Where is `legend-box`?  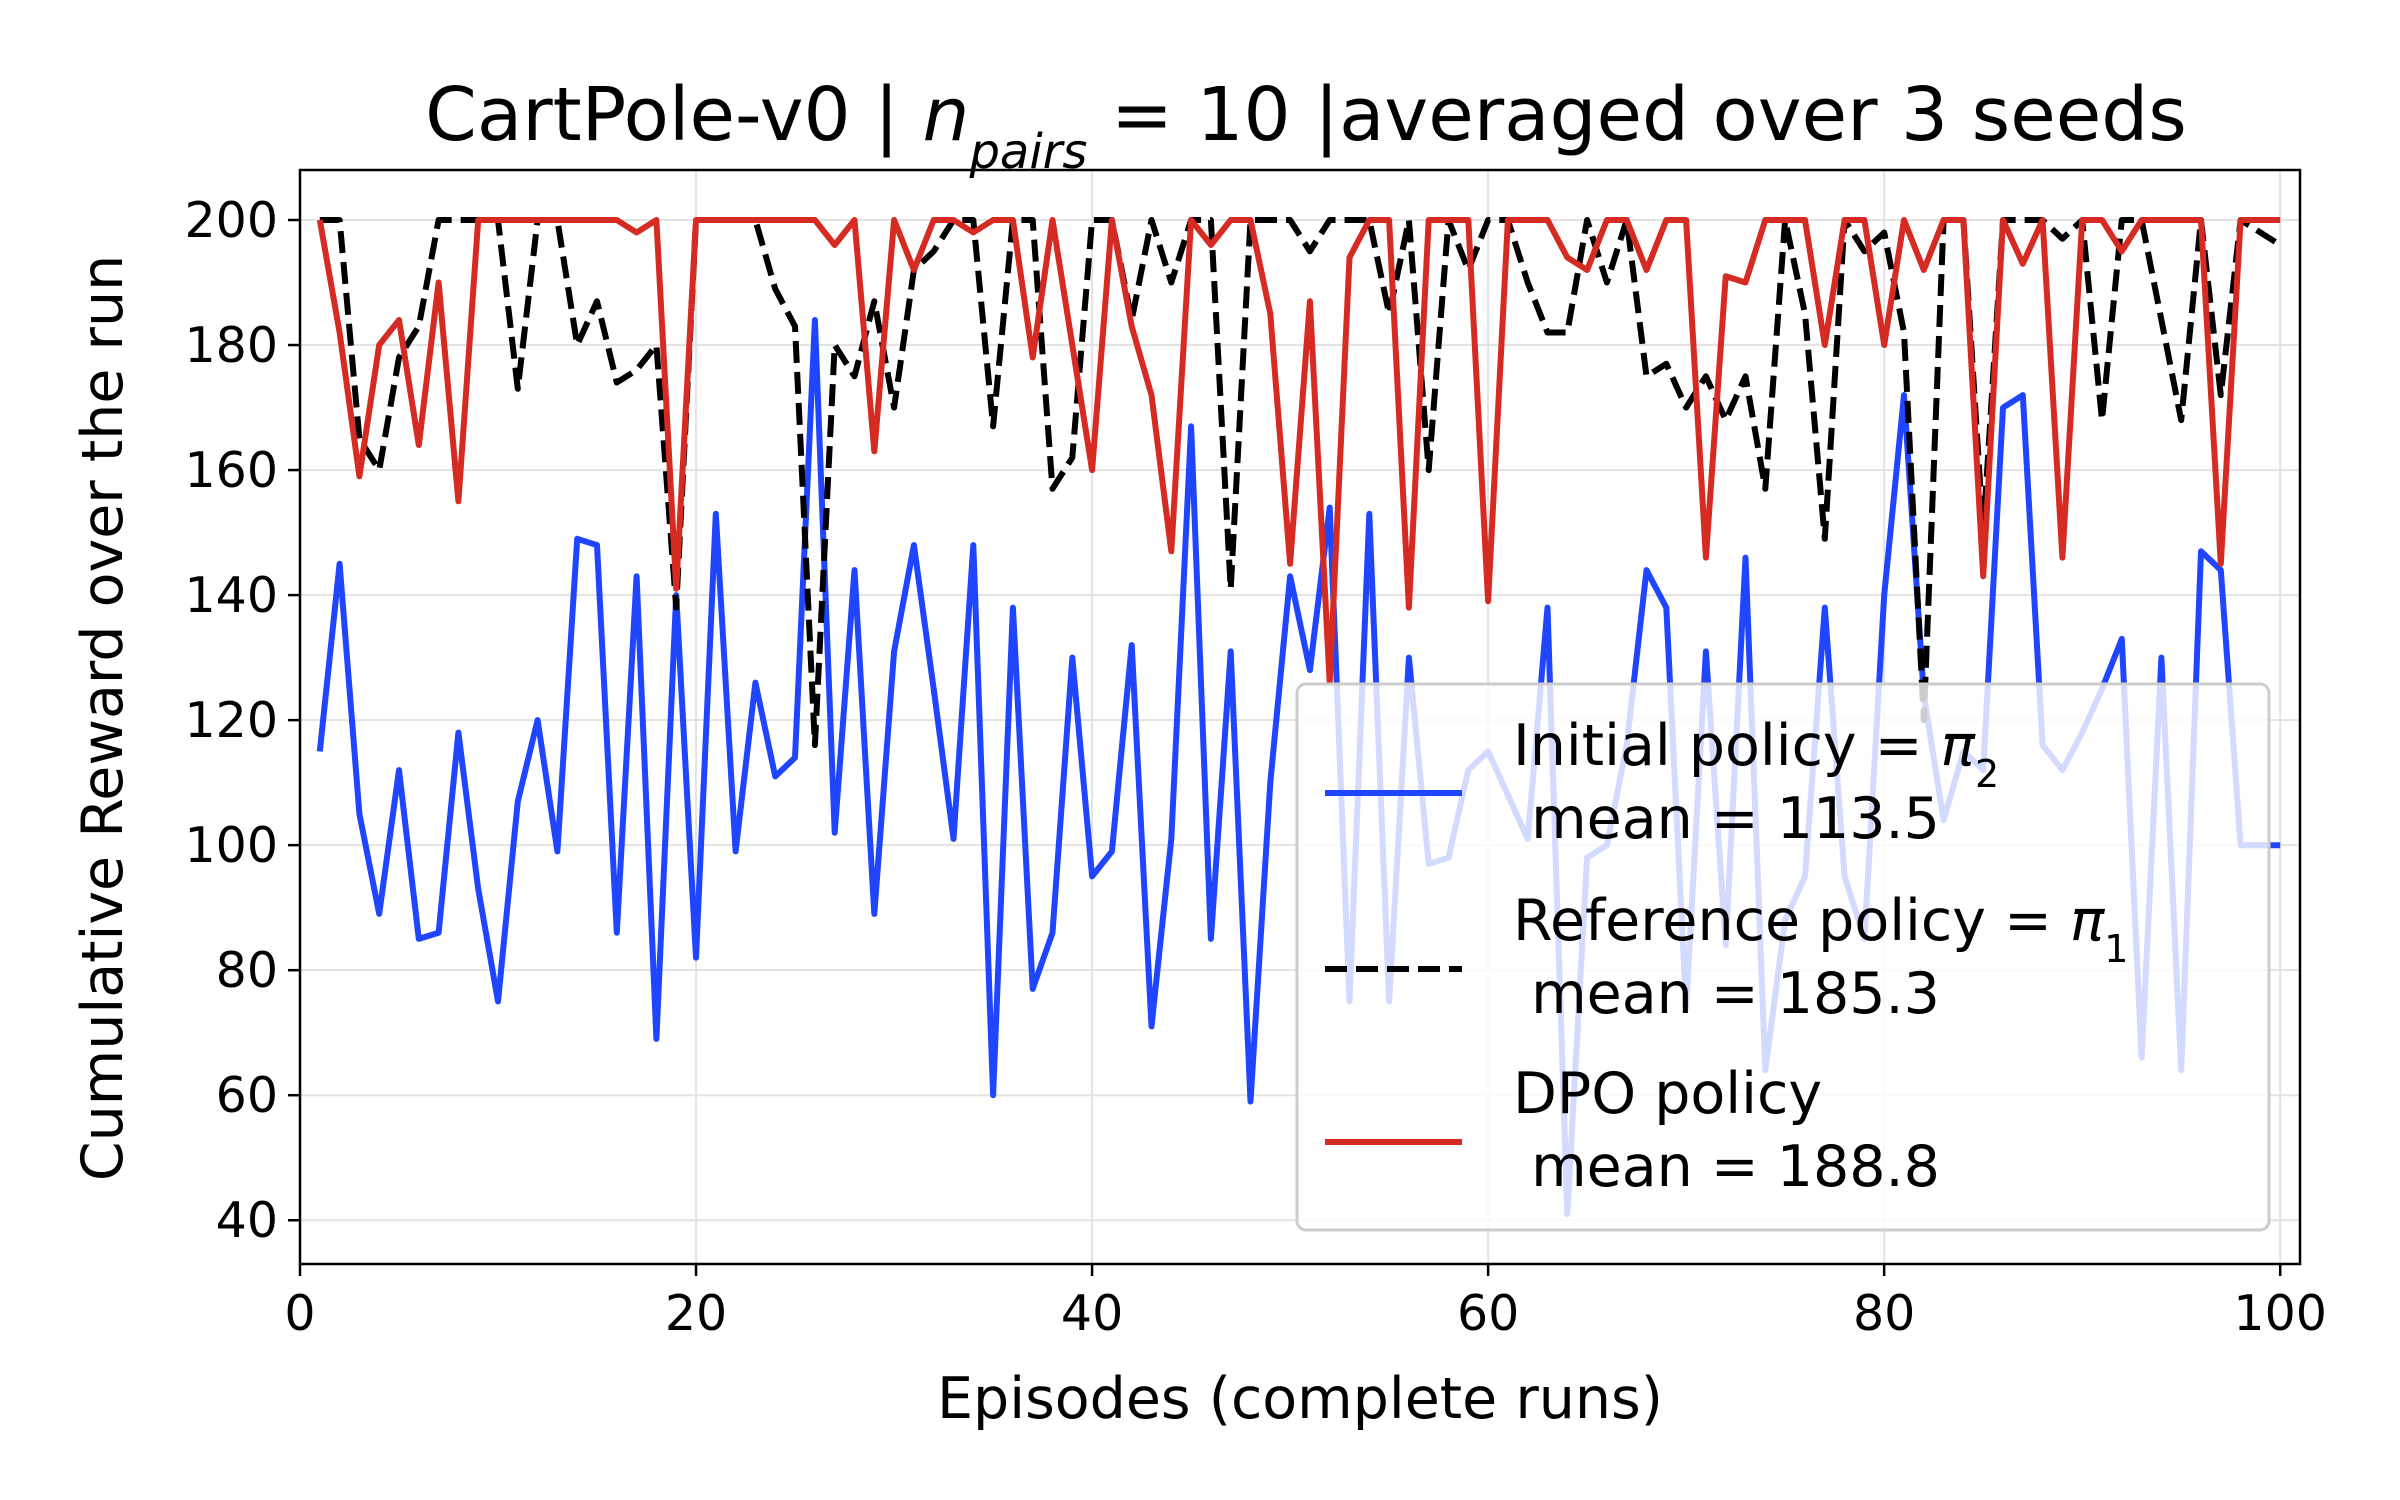 legend-box is located at coordinates (1783, 957).